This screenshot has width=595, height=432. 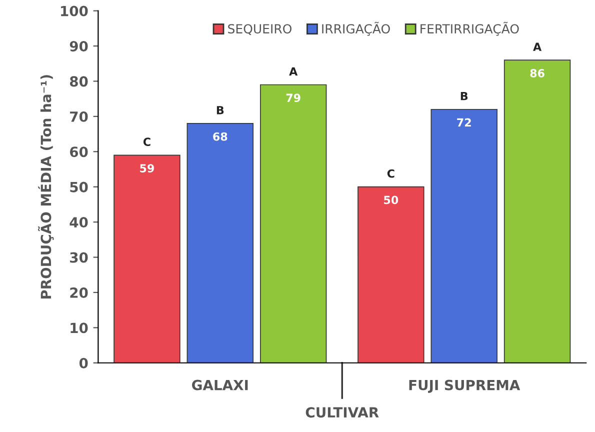 What do you see at coordinates (79, 81) in the screenshot?
I see `y-tick-label: 80` at bounding box center [79, 81].